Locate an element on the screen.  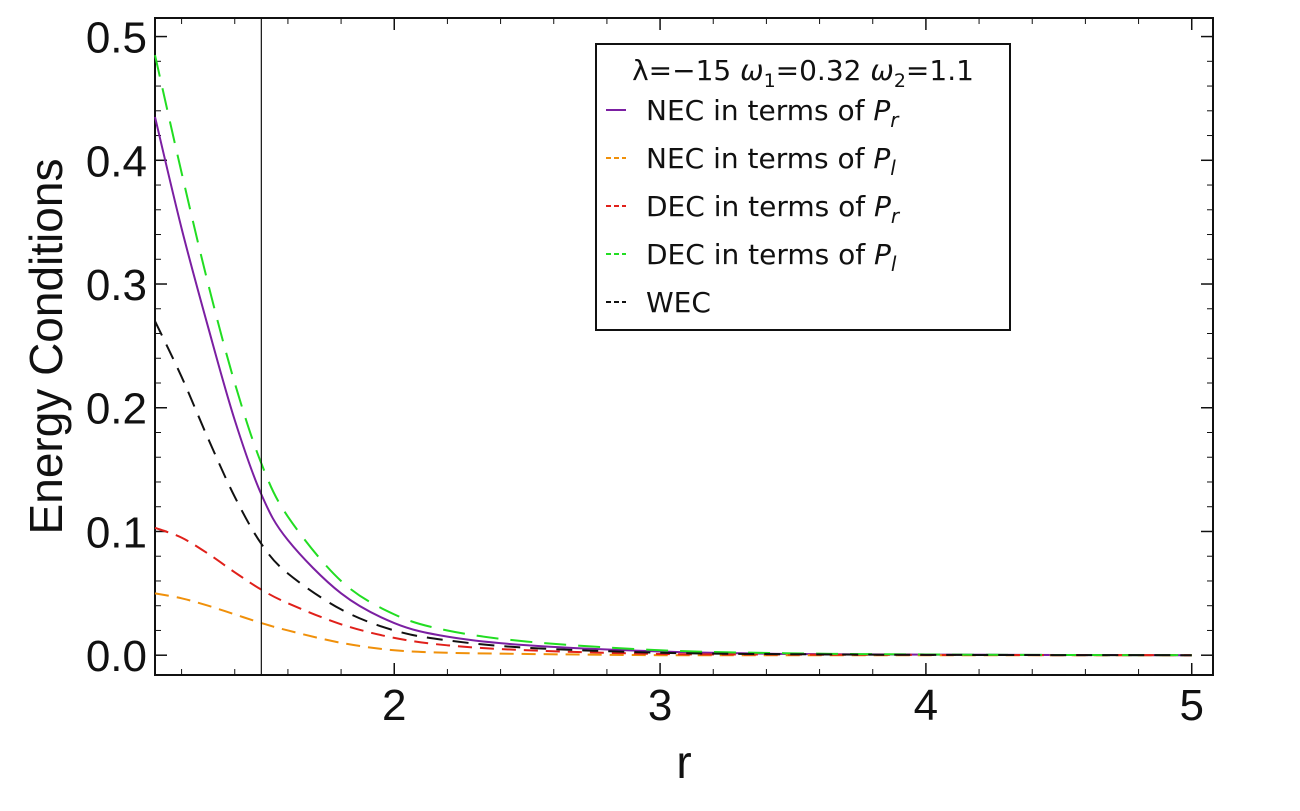
y-tick-label: 0.3 is located at coordinates (116, 285).